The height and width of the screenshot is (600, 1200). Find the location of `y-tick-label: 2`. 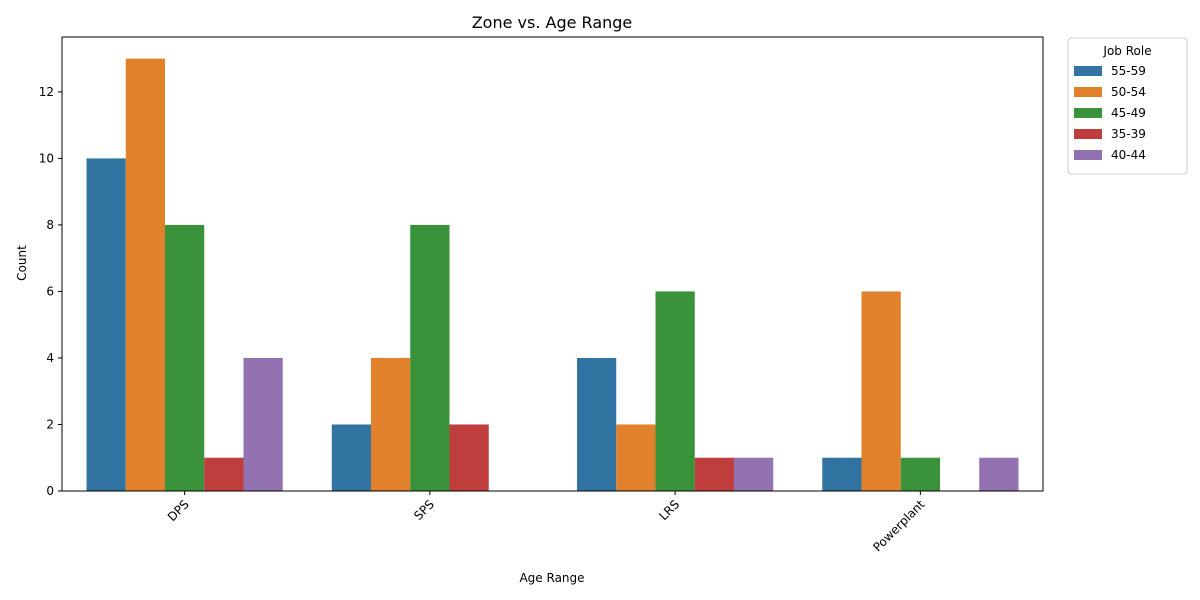

y-tick-label: 2 is located at coordinates (50, 424).